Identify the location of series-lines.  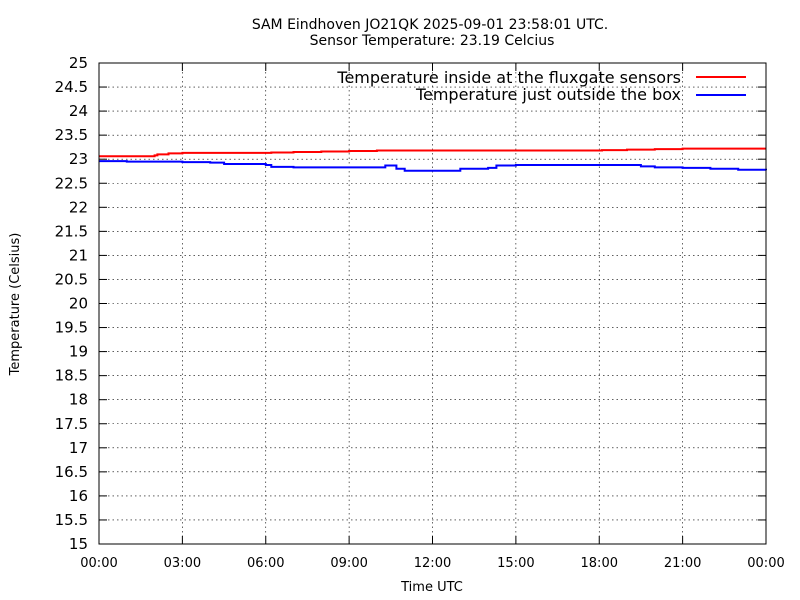
(433, 159).